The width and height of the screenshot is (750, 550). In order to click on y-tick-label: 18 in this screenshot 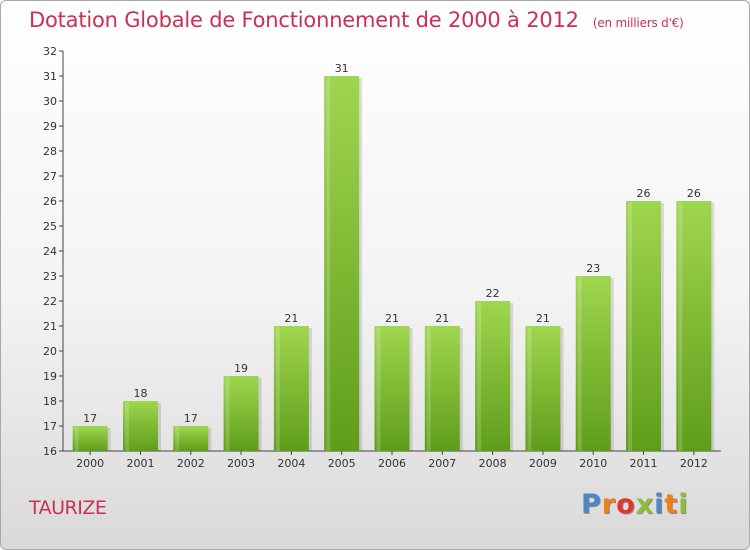, I will do `click(50, 401)`.